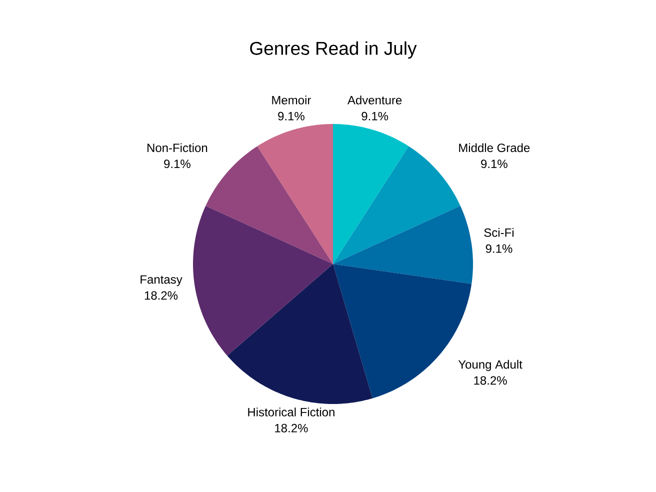  What do you see at coordinates (178, 147) in the screenshot?
I see `slice-label: Non-Fiction` at bounding box center [178, 147].